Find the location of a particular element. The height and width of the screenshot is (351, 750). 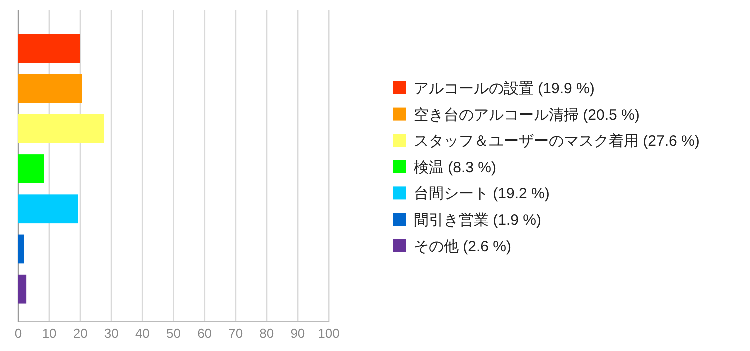

x-tick-label: 70 is located at coordinates (236, 333).